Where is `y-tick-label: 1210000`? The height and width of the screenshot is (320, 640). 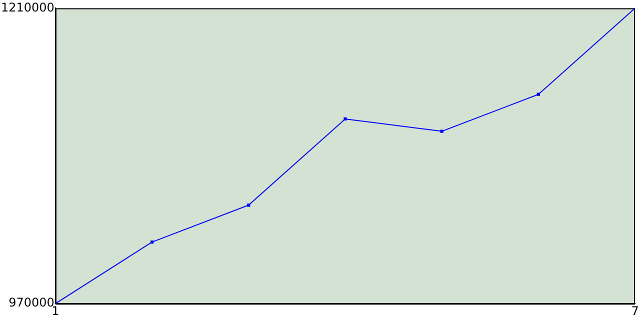
y-tick-label: 1210000 is located at coordinates (27, 7).